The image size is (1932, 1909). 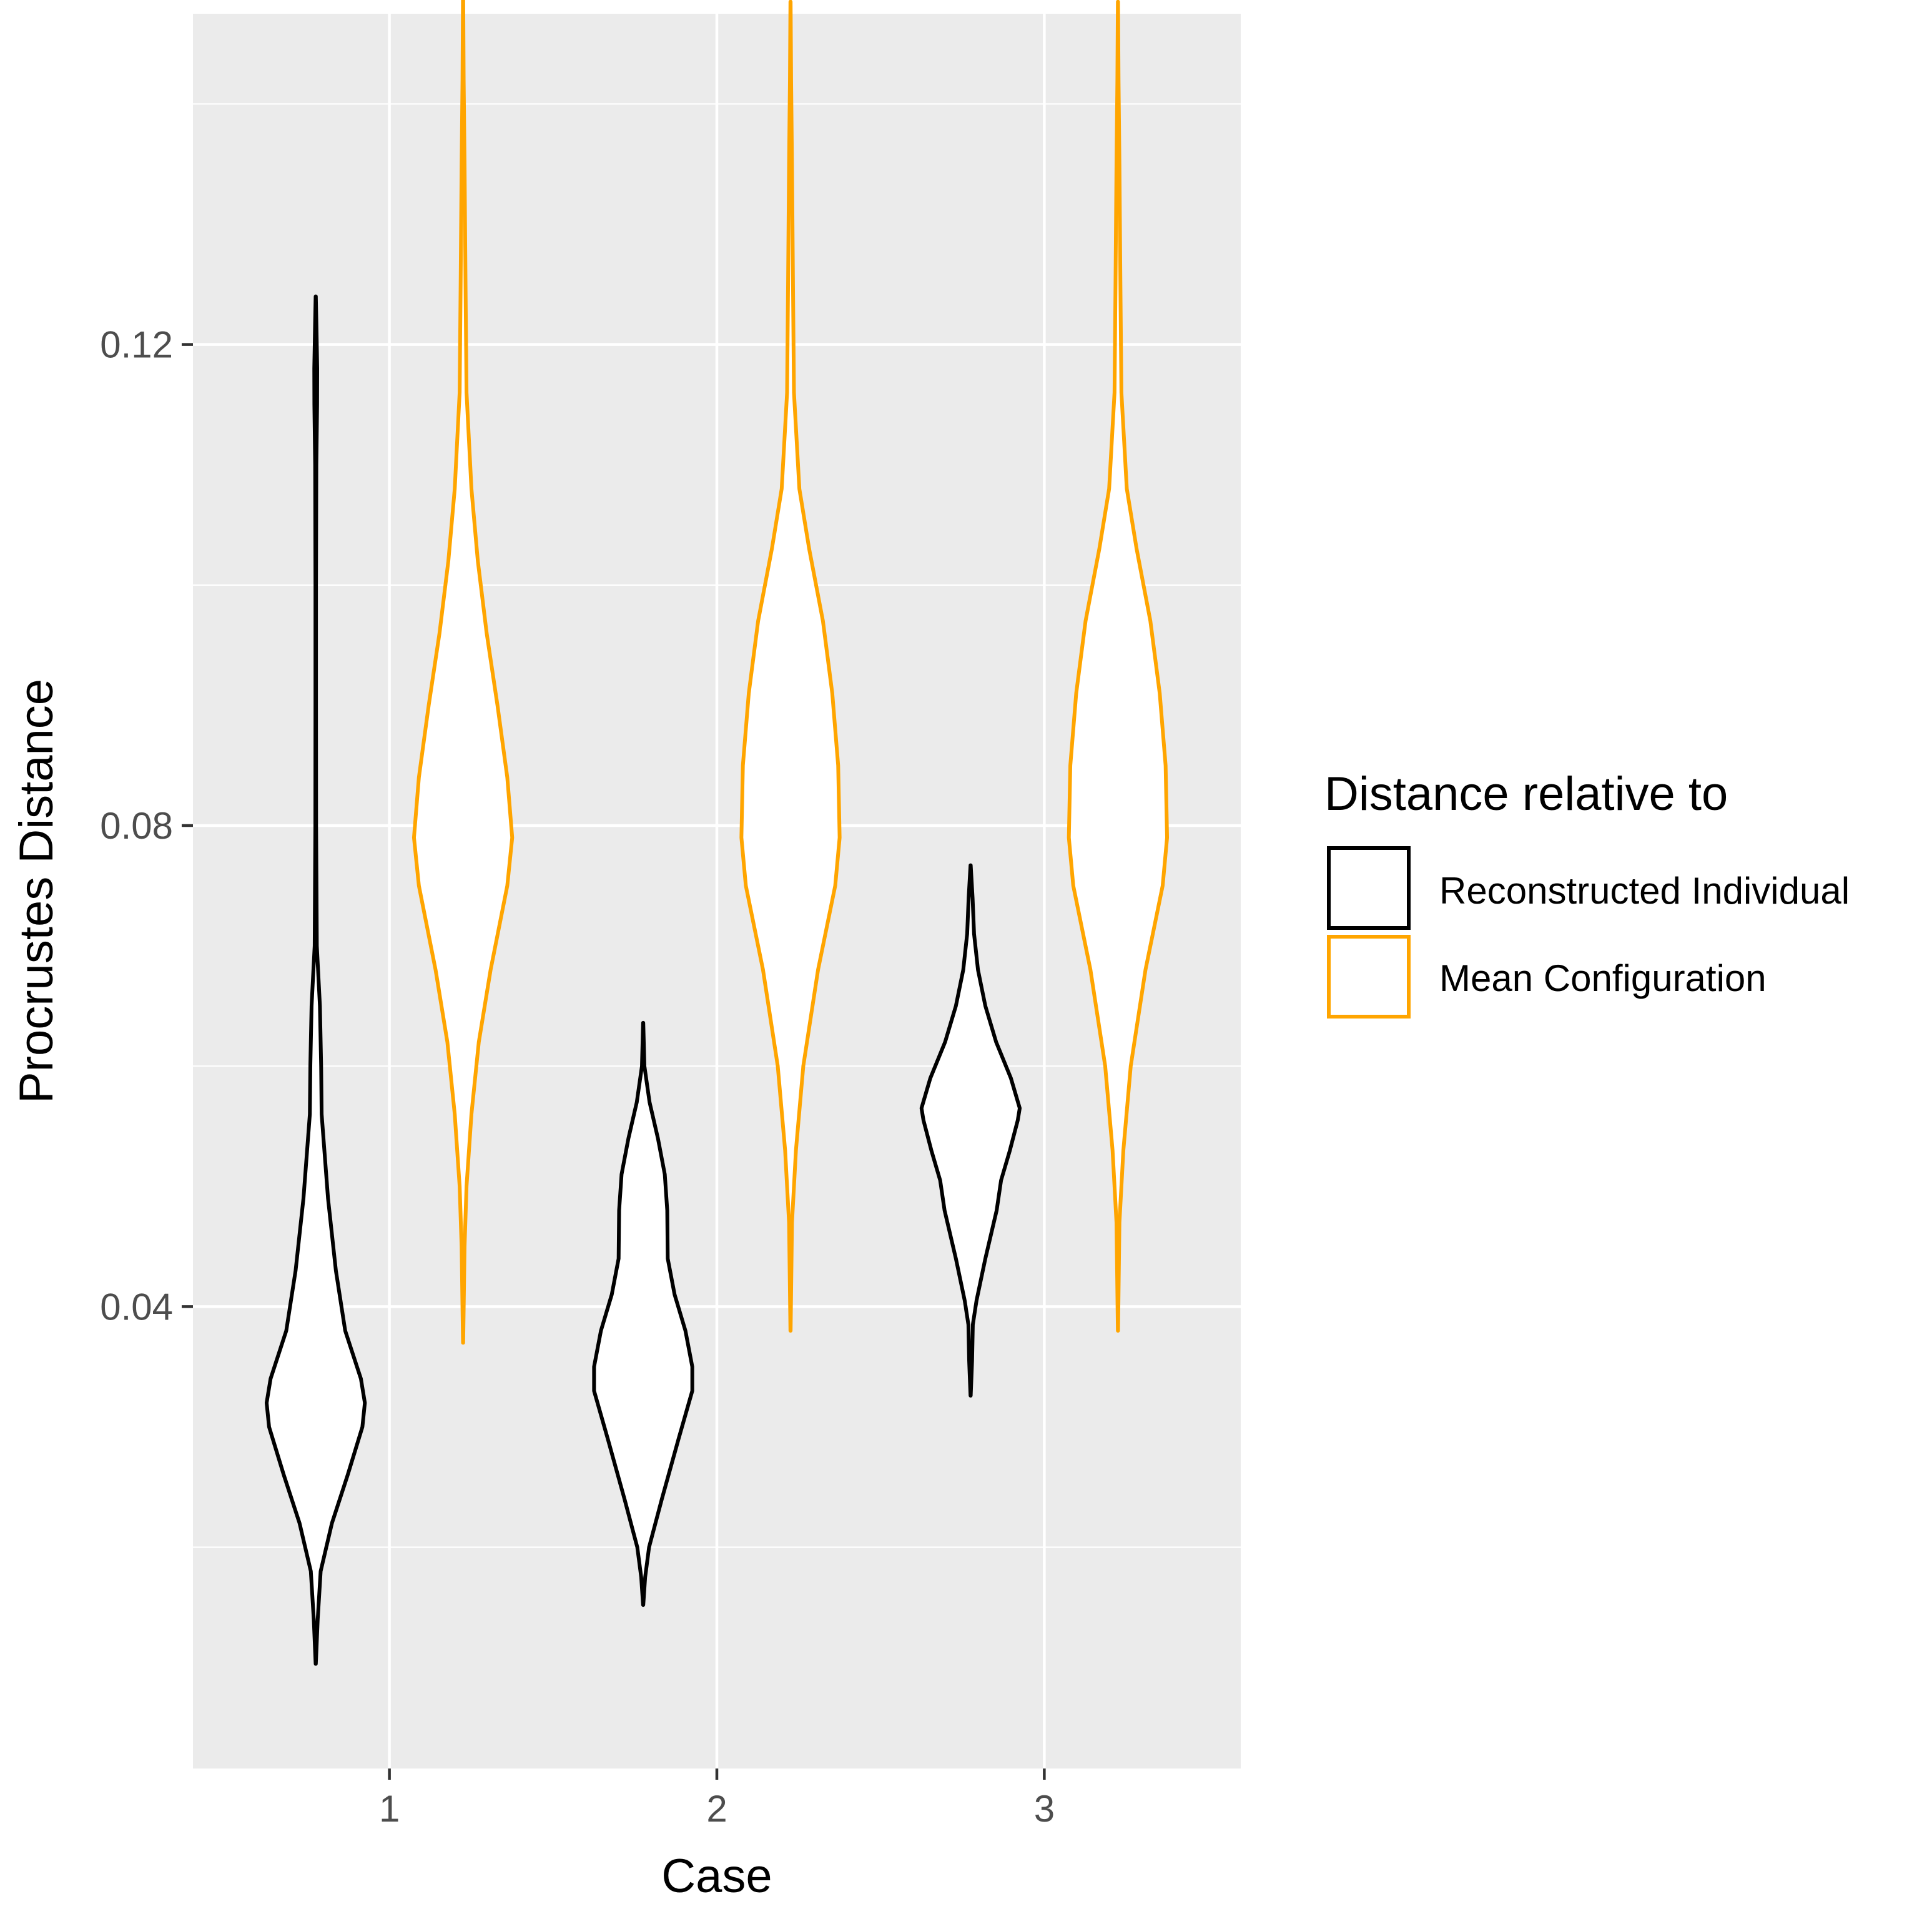 What do you see at coordinates (1044, 1809) in the screenshot?
I see `x-tick-label: 3` at bounding box center [1044, 1809].